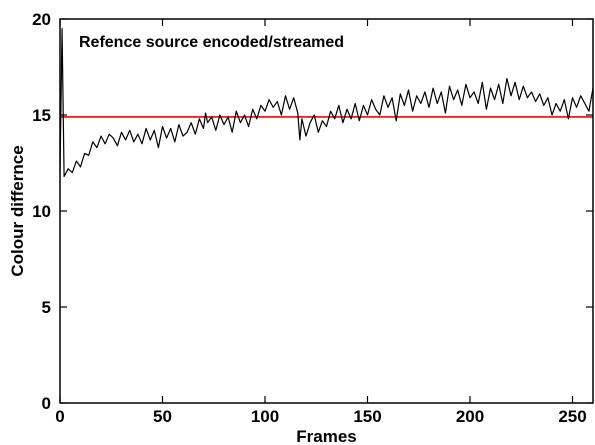  What do you see at coordinates (46, 307) in the screenshot?
I see `y-tick-label-1: 5` at bounding box center [46, 307].